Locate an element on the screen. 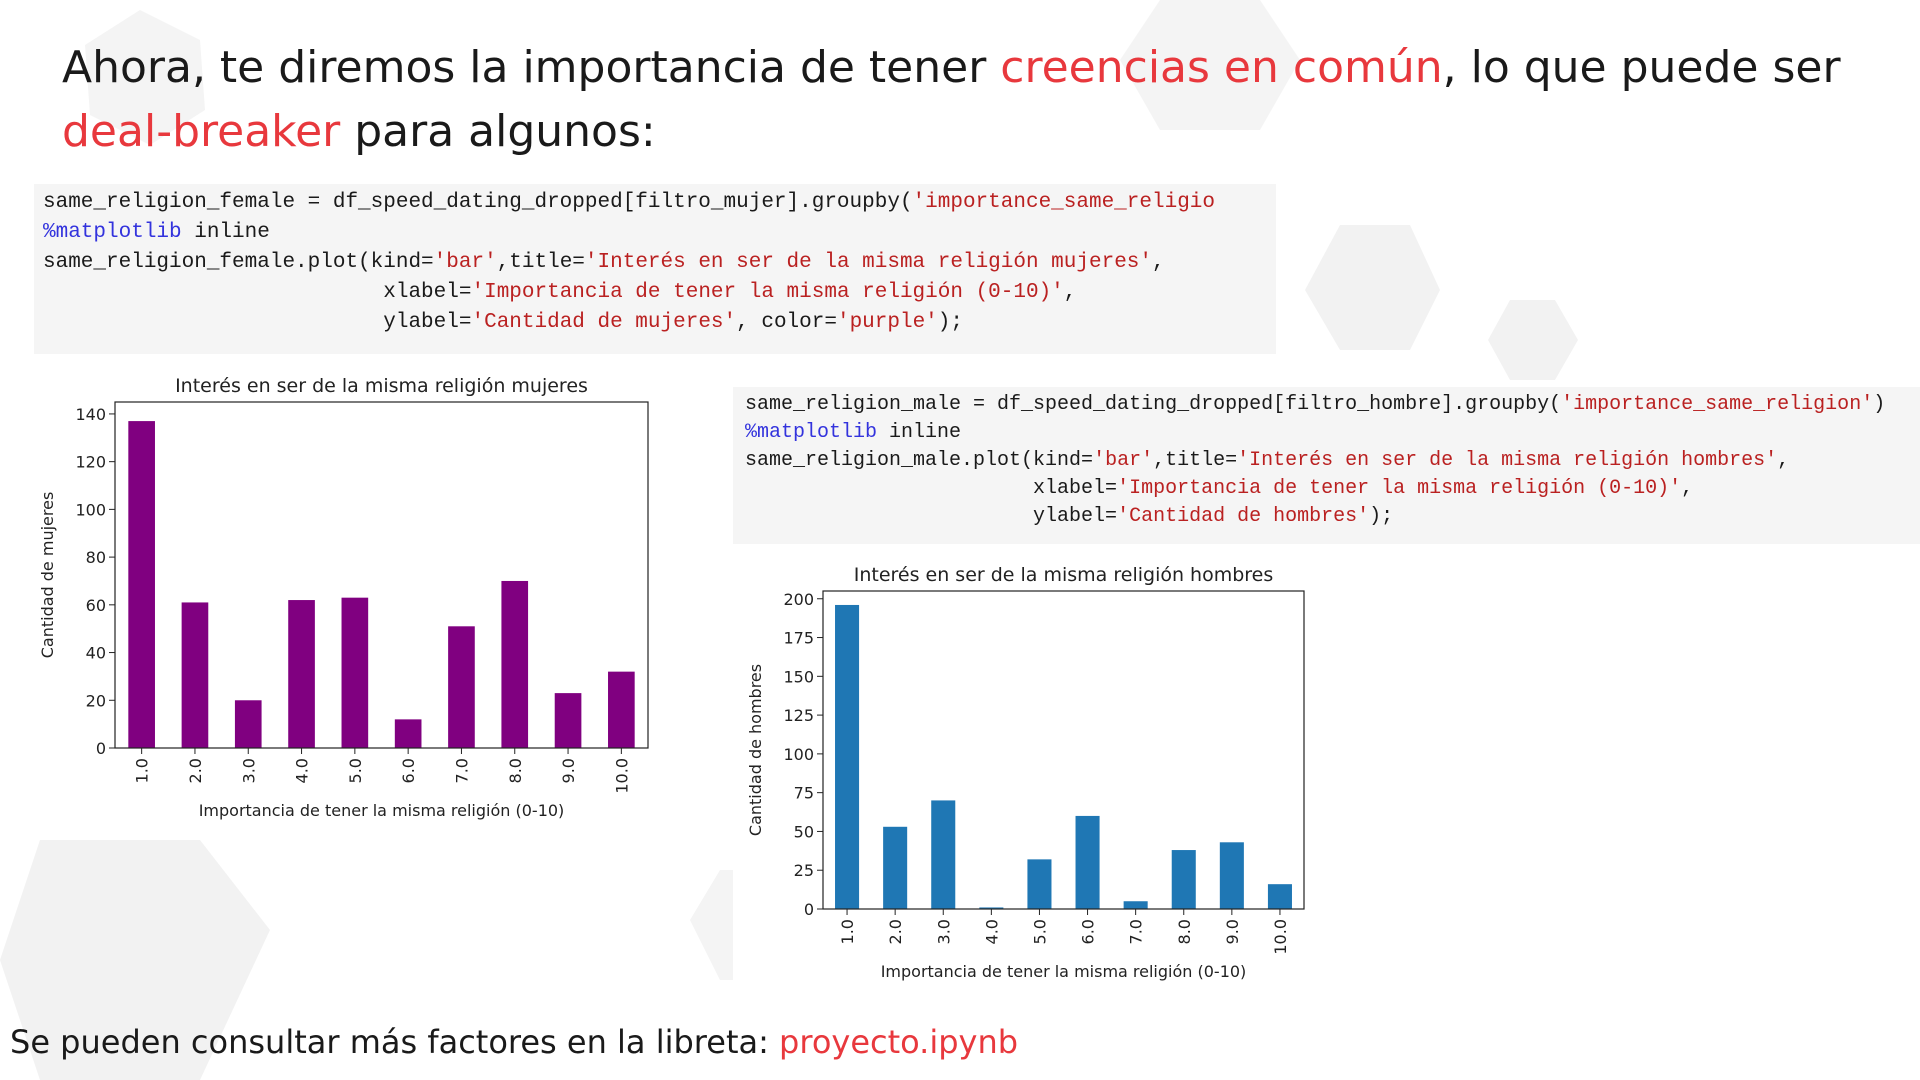 The width and height of the screenshot is (1920, 1080). y-tick-label: 175 is located at coordinates (798, 638).